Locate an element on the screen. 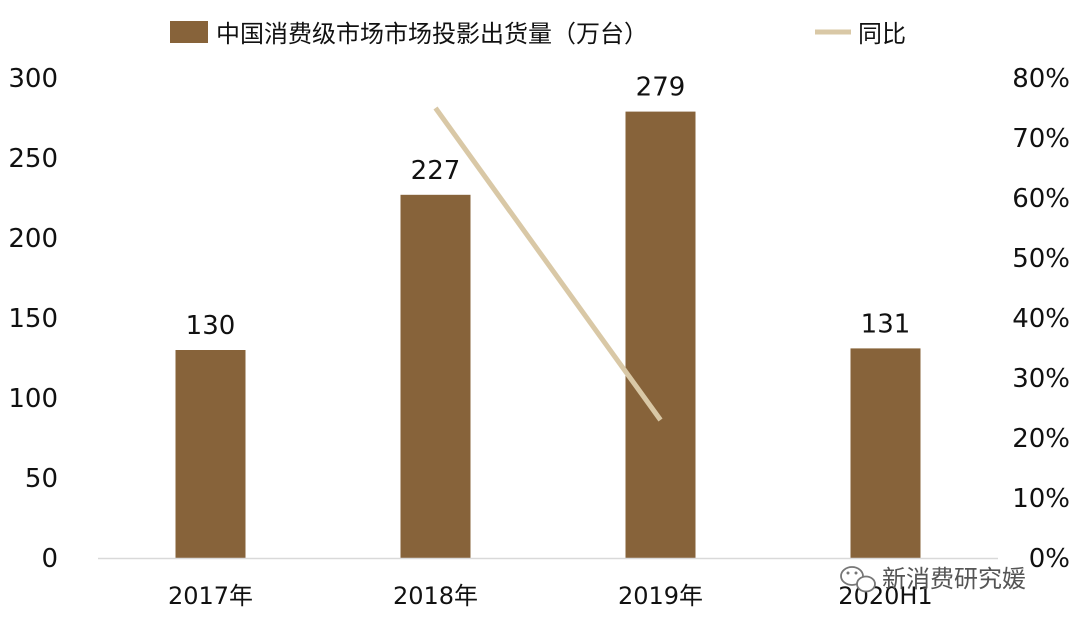  line-series is located at coordinates (548, 264).